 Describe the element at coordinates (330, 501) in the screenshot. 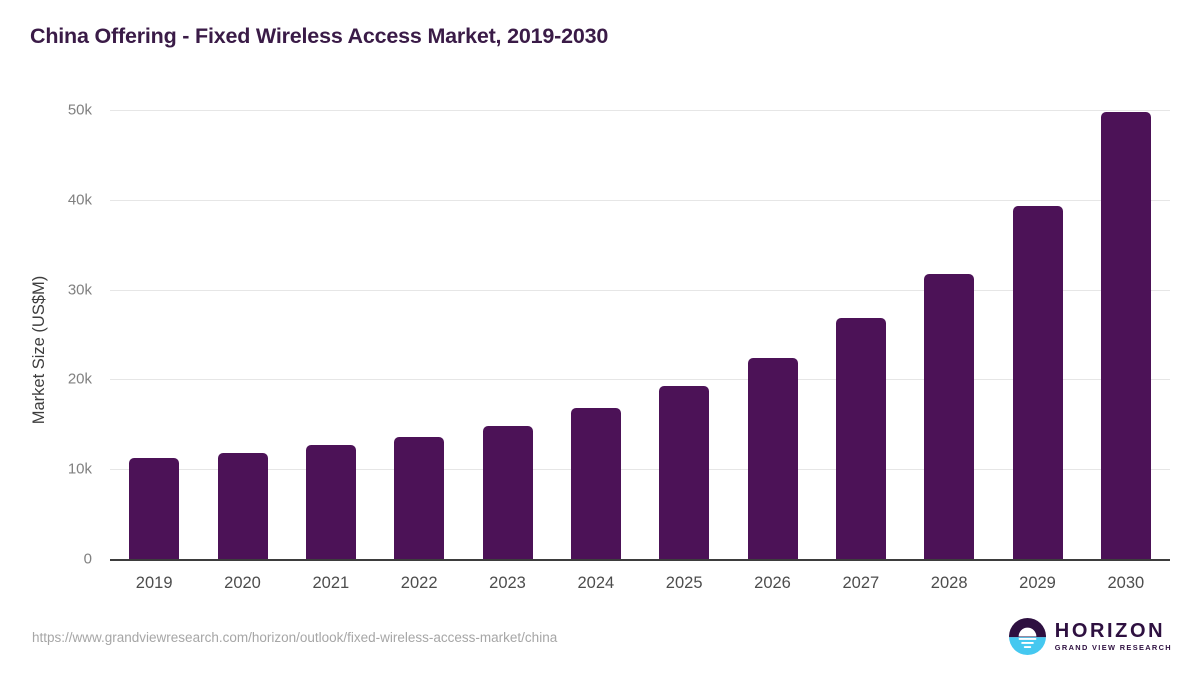

I see `bar-2021` at that location.